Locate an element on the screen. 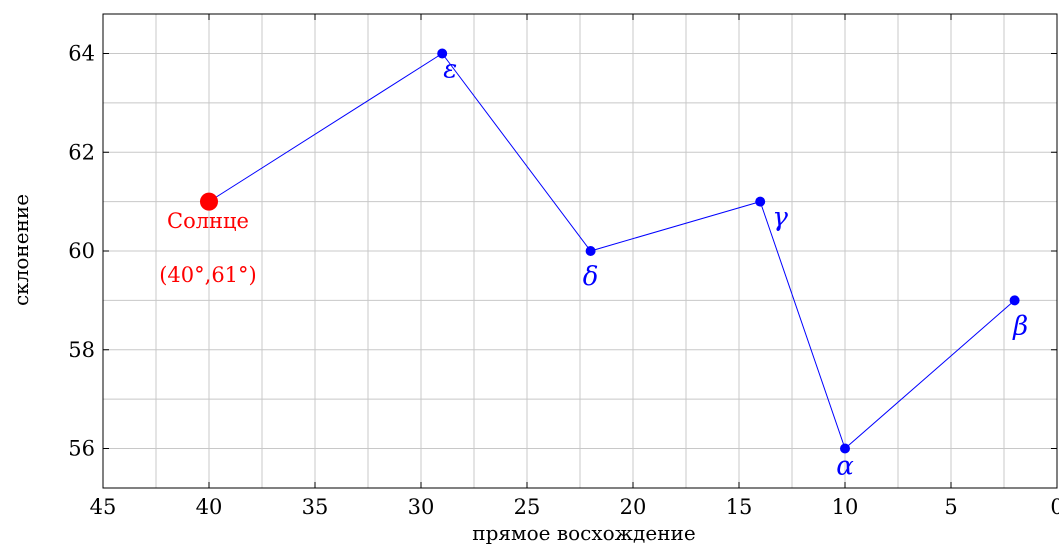 The image size is (1059, 549). star-label: δ is located at coordinates (591, 277).